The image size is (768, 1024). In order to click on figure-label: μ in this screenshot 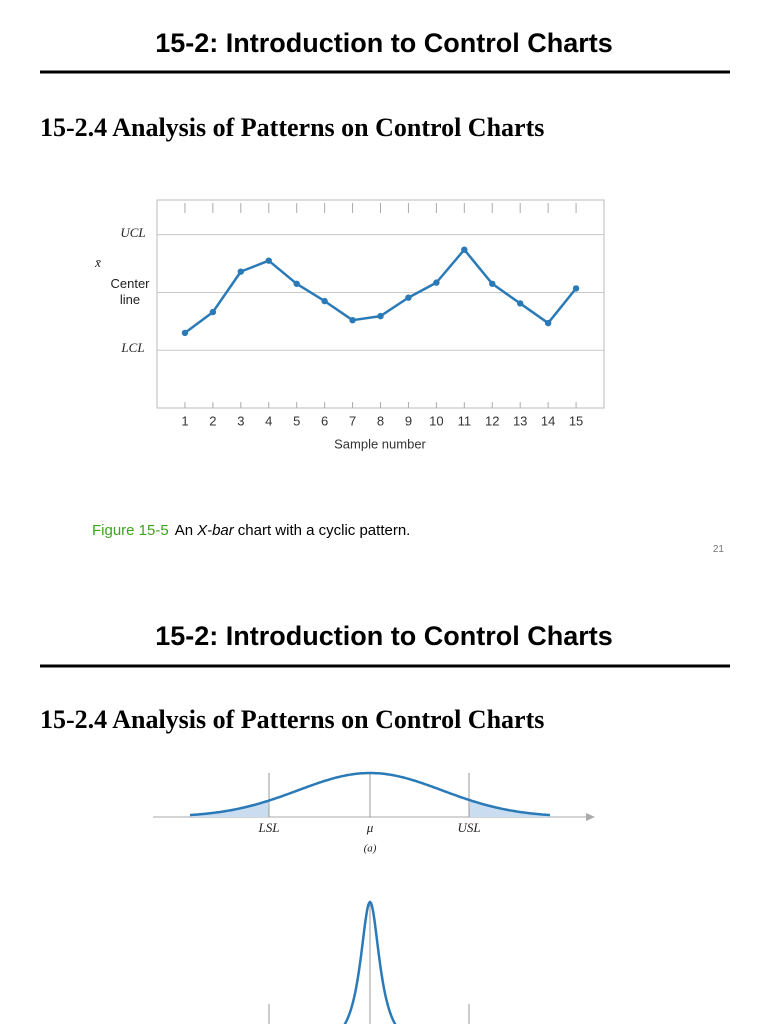, I will do `click(370, 827)`.